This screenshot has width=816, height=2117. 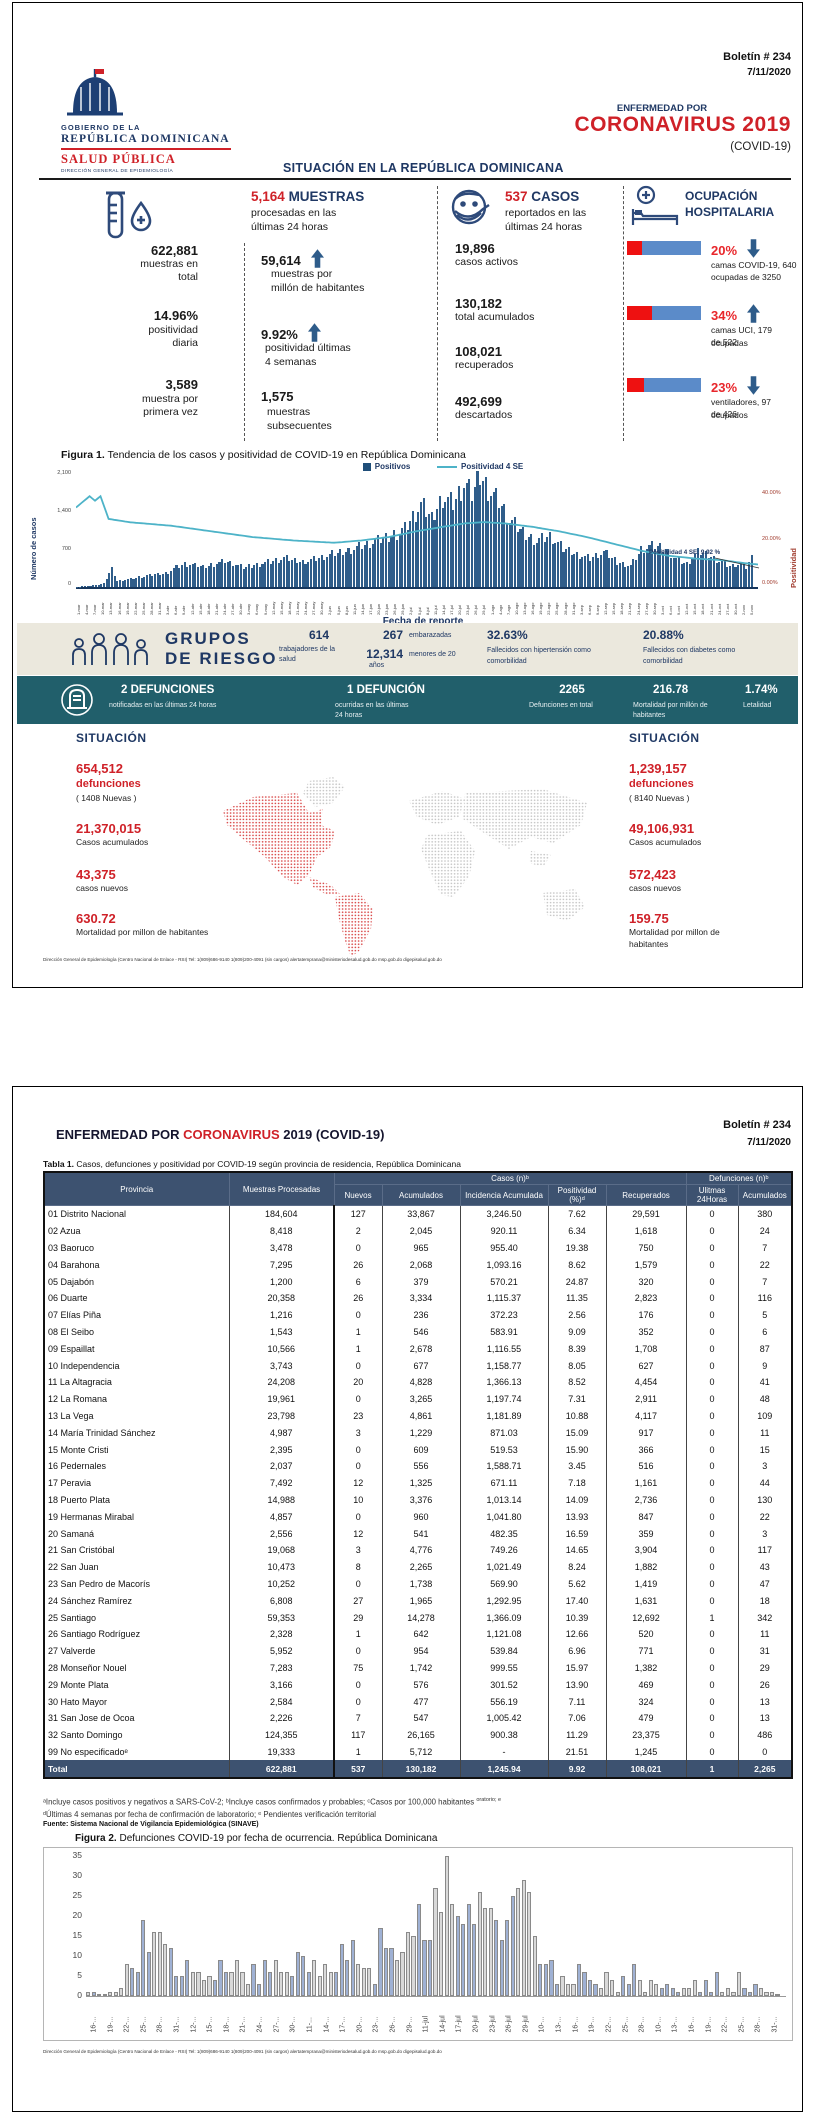 I want to click on deaths-occurred-label2: 24 horas, so click(x=349, y=715).